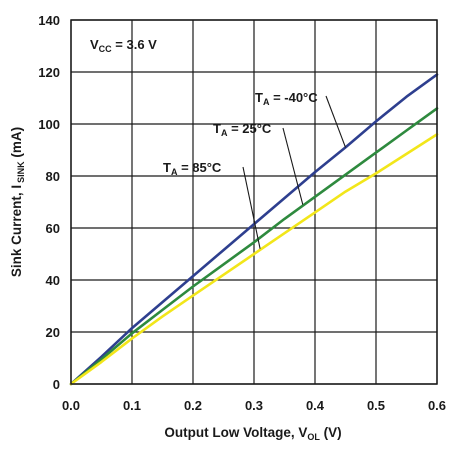 This screenshot has width=455, height=451. Describe the element at coordinates (56, 384) in the screenshot. I see `y-tick-label: 0` at that location.